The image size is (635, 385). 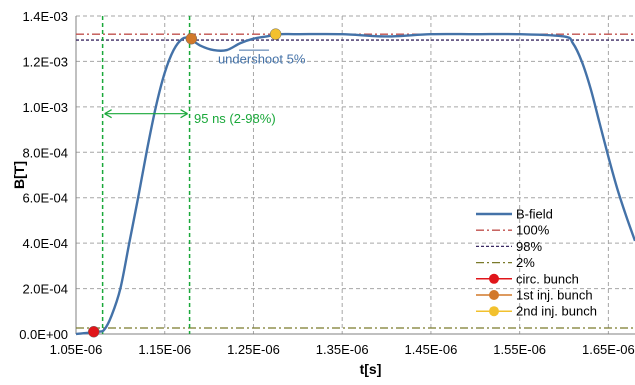 What do you see at coordinates (235, 118) in the screenshot?
I see `annotation-rise-time: 95 ns (2-98%)` at bounding box center [235, 118].